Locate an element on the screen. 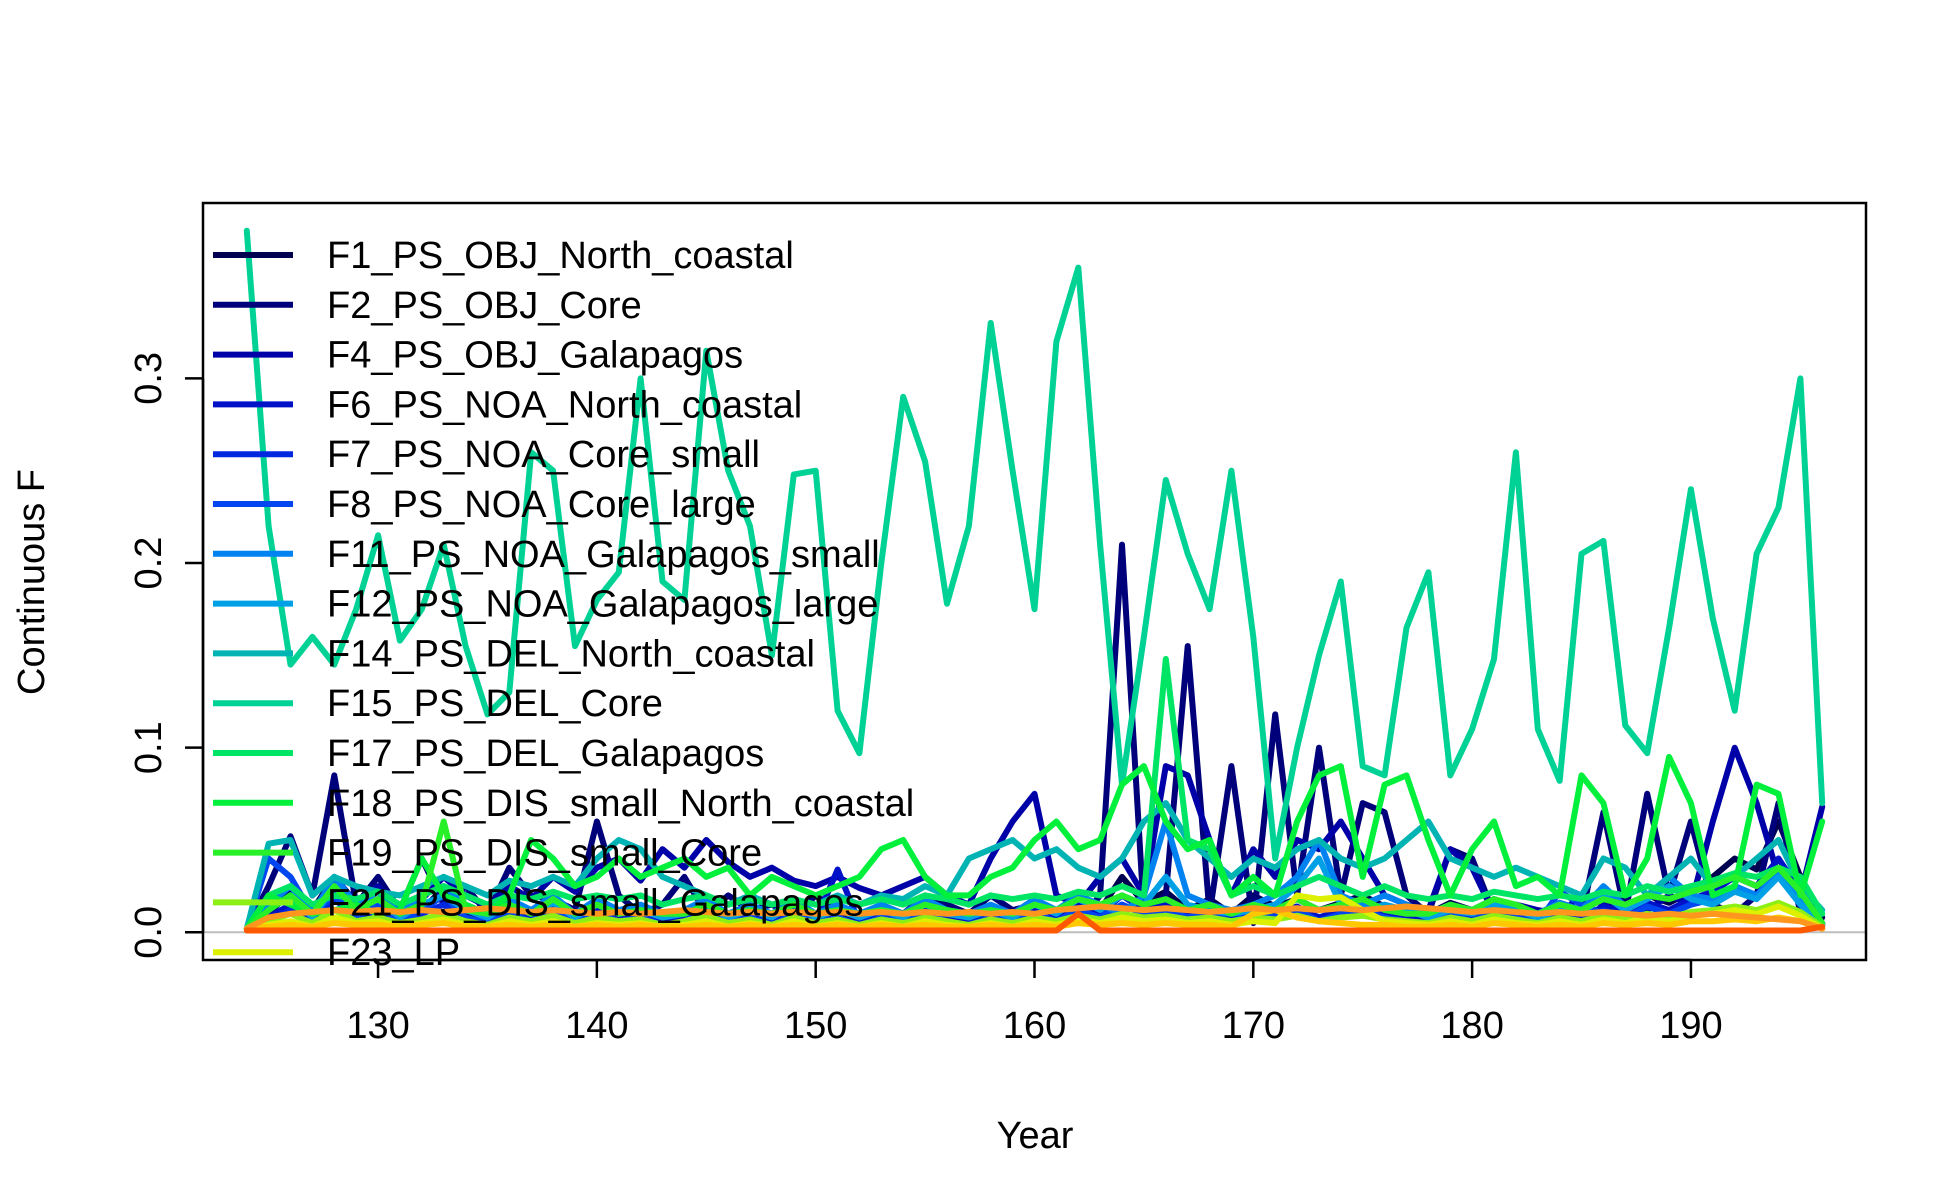  legend-label: F6_PS_NOA_North_coastal is located at coordinates (564, 405).